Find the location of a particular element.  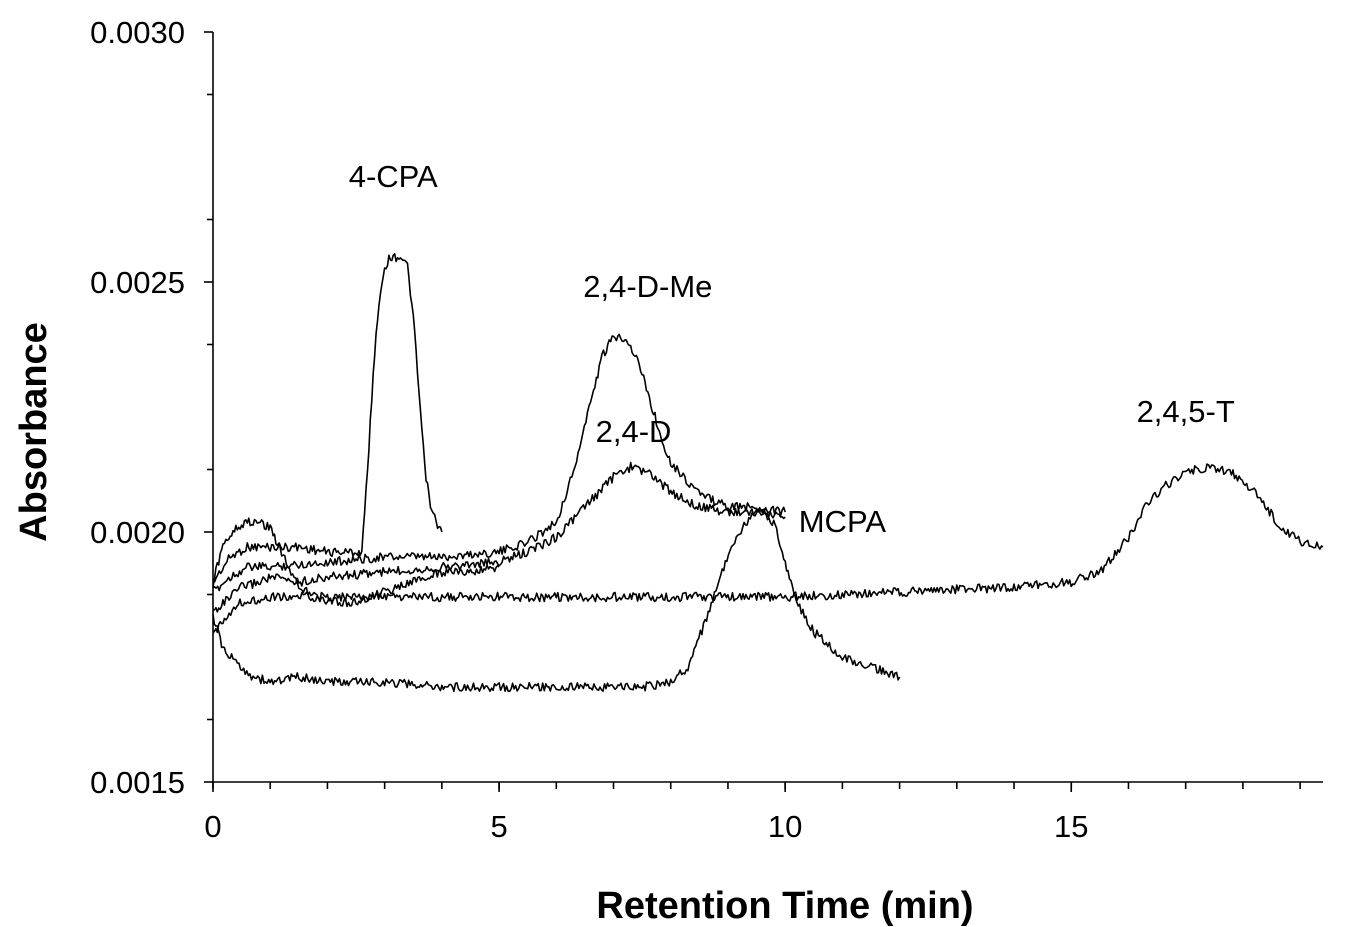

trace-mcpa is located at coordinates (556, 601).